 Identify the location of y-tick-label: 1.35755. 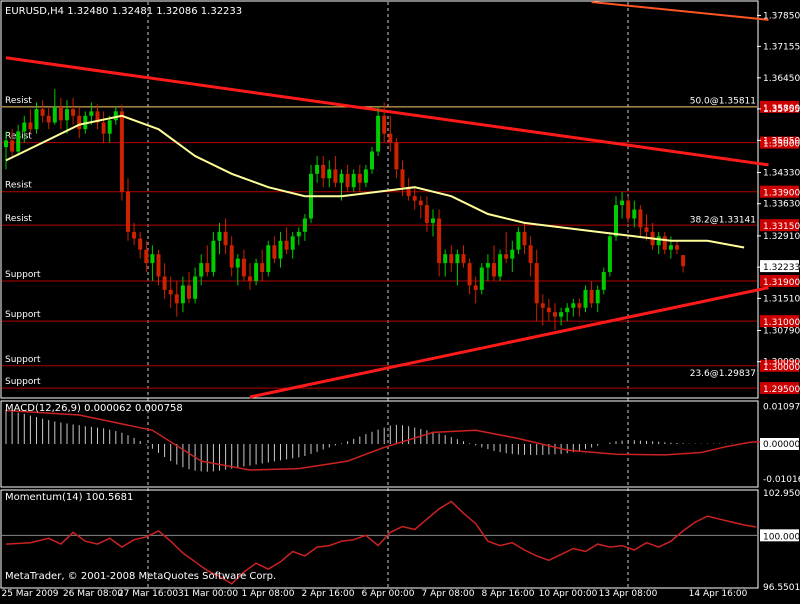
(781, 110).